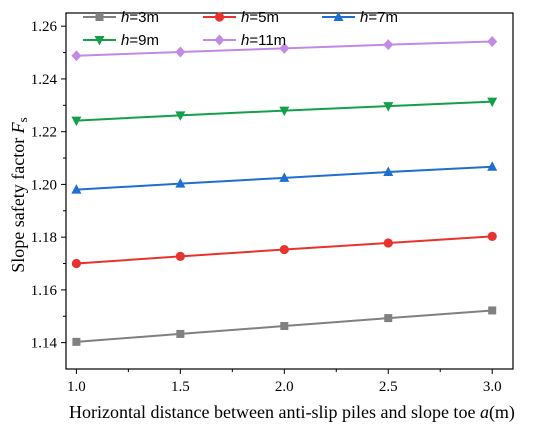  I want to click on legend-item: h=3m, so click(121, 17).